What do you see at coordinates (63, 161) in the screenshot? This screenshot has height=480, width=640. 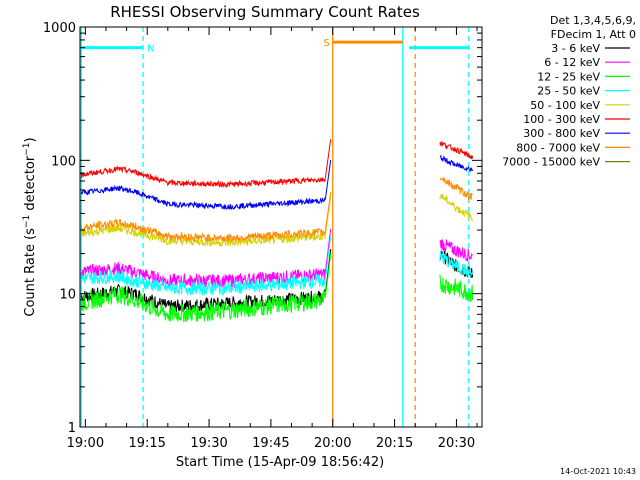 I see `y-tick-label-2: 100` at bounding box center [63, 161].